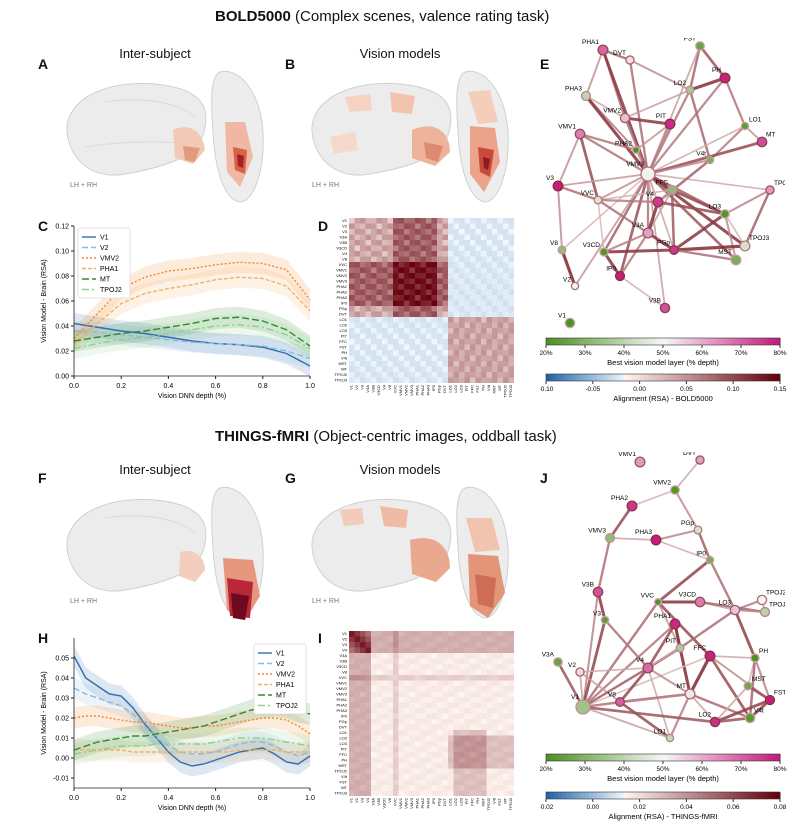  What do you see at coordinates (323, 226) in the screenshot?
I see `panel-label-d: D` at bounding box center [323, 226].